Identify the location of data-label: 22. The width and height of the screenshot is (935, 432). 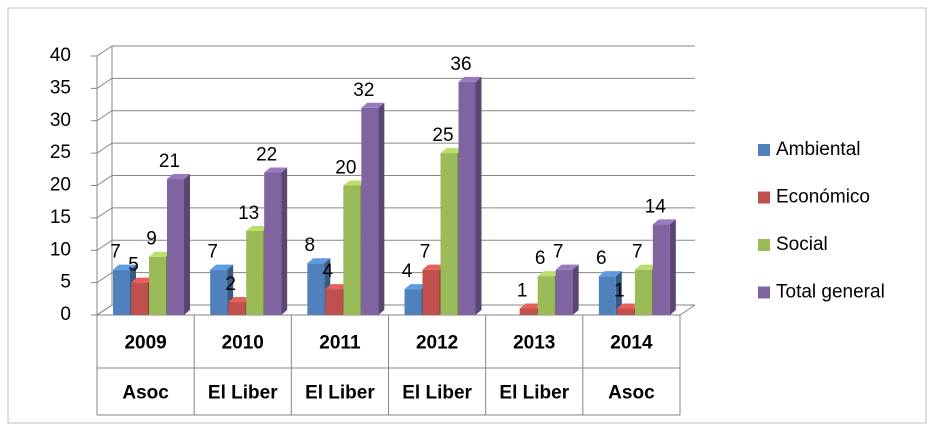
(266, 155).